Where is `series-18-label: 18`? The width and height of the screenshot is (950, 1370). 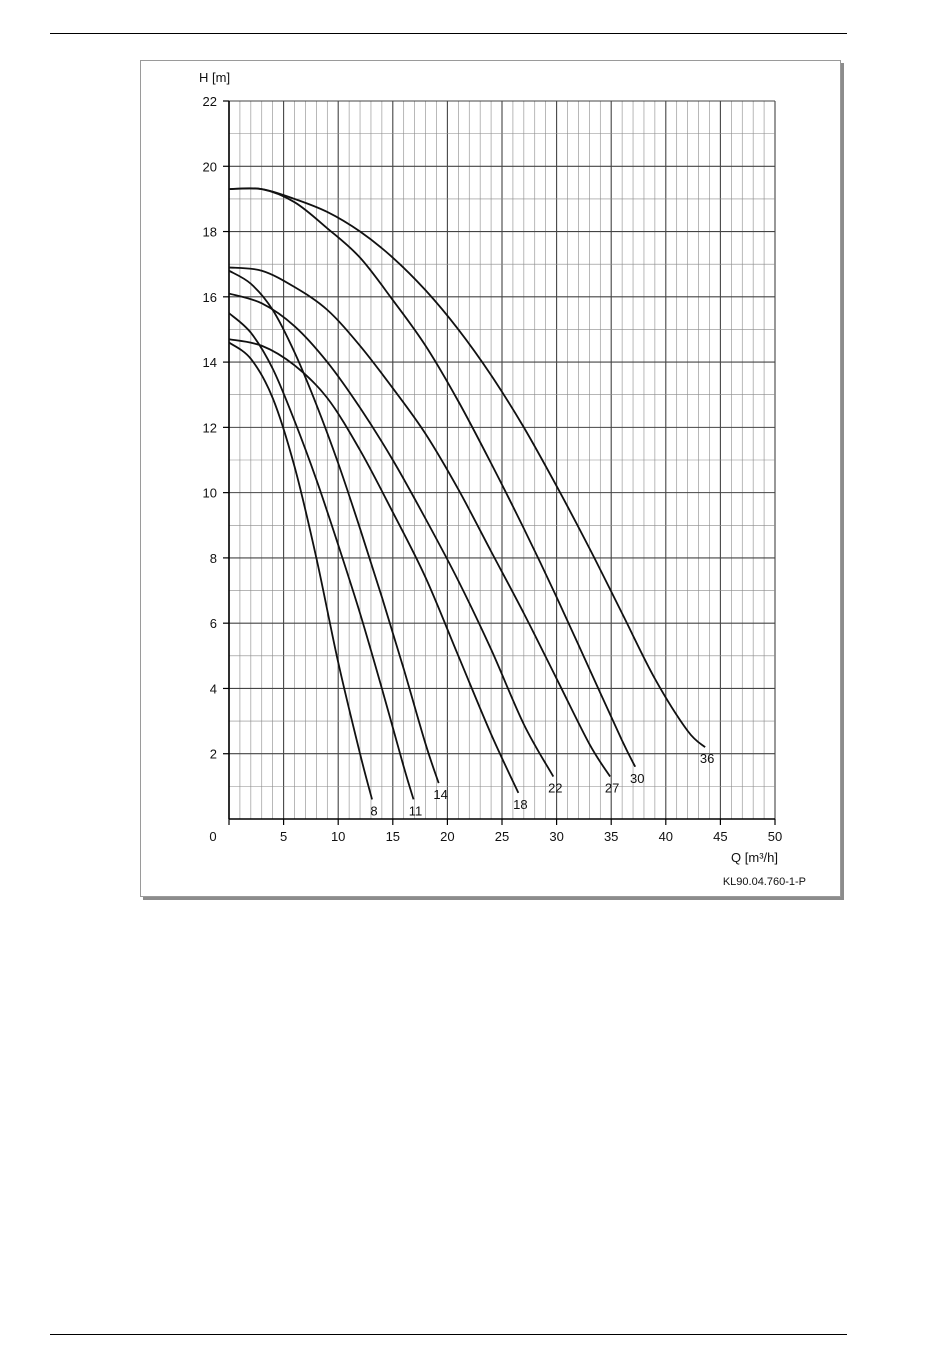 series-18-label: 18 is located at coordinates (520, 804).